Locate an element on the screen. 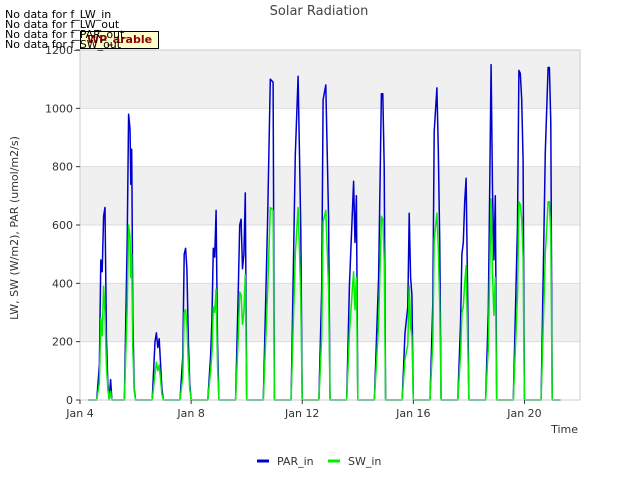 The width and height of the screenshot is (640, 480). x-tick-label: Jan 12 is located at coordinates (301, 413).